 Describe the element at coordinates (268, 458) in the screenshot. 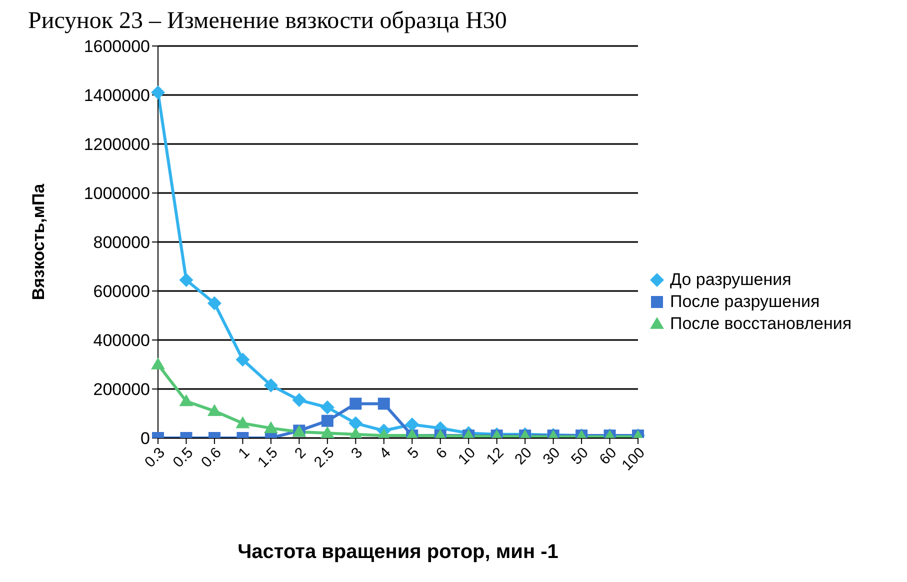

I see `x-tick-label: 1.5` at that location.